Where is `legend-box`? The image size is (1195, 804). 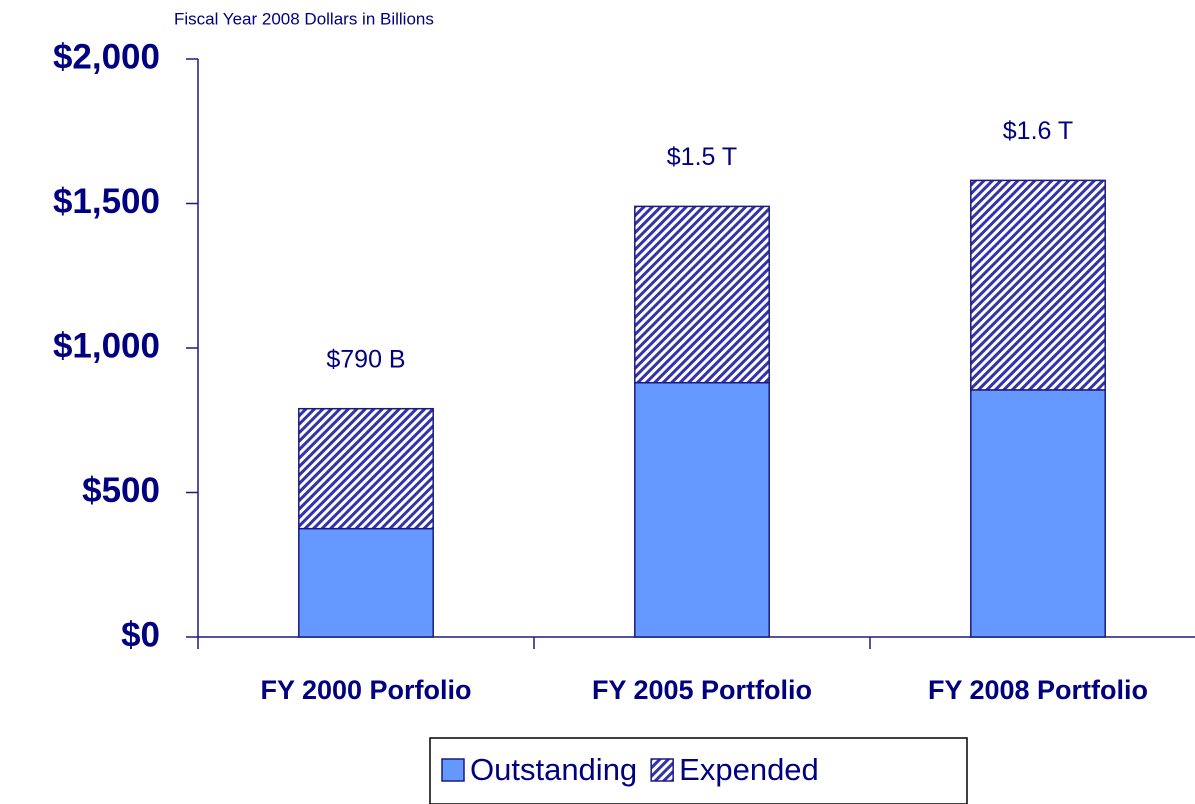 legend-box is located at coordinates (698, 770).